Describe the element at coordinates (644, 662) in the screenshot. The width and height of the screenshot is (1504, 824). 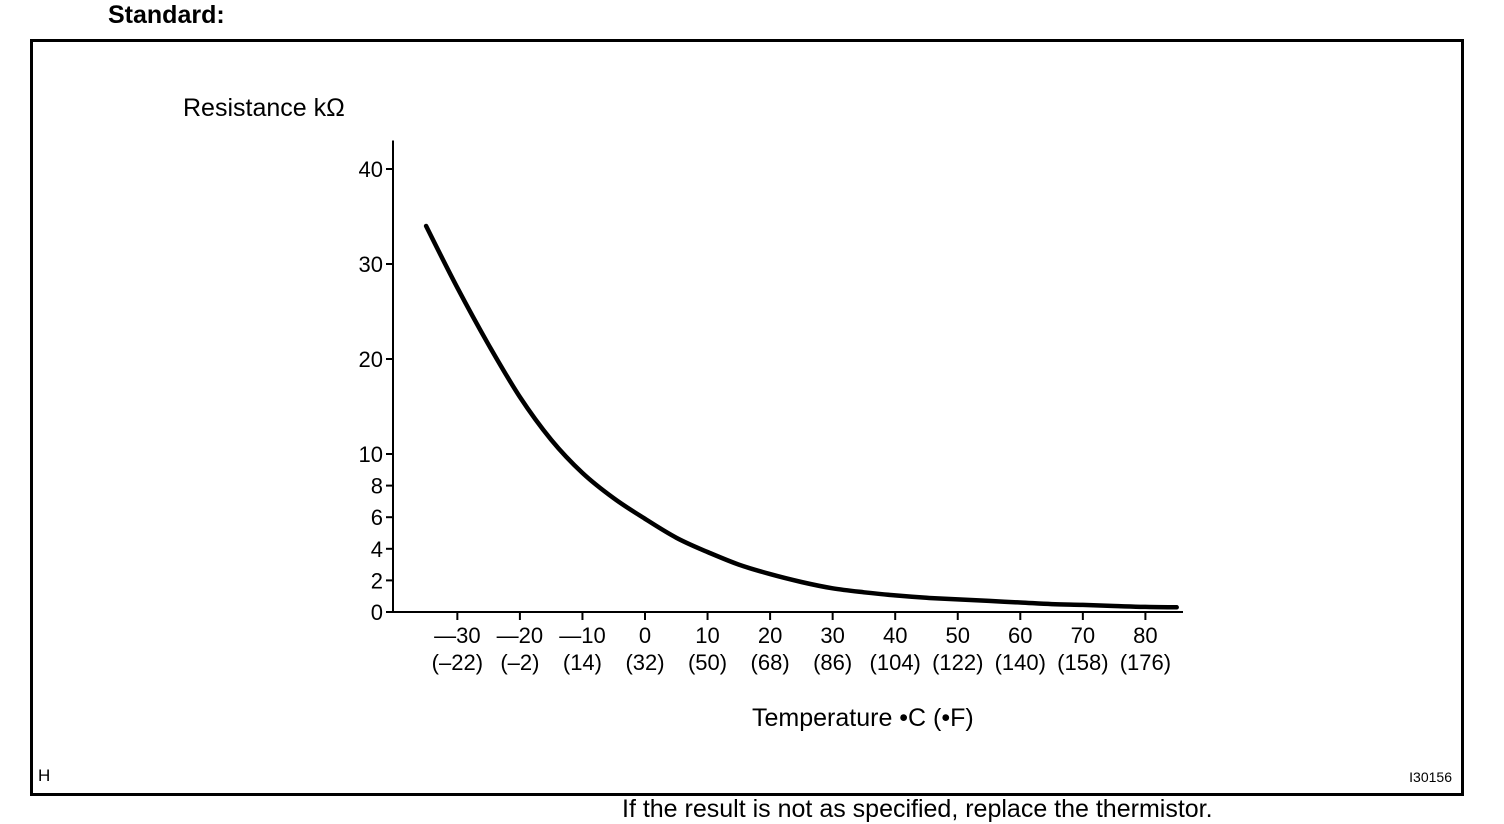
I see `x-tick-label-fahrenheit: (32)` at that location.